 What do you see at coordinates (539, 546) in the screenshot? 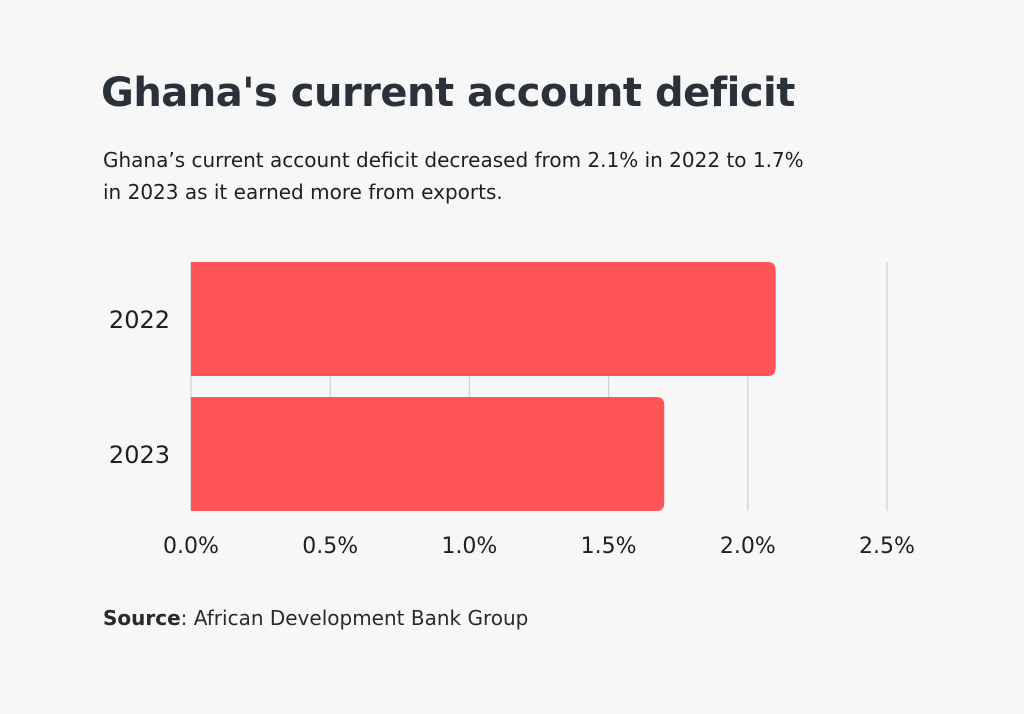
I see `x-tick-labels: 0.0% 0.5% 1.0% 1.5% 2.0% 2.5%` at bounding box center [539, 546].